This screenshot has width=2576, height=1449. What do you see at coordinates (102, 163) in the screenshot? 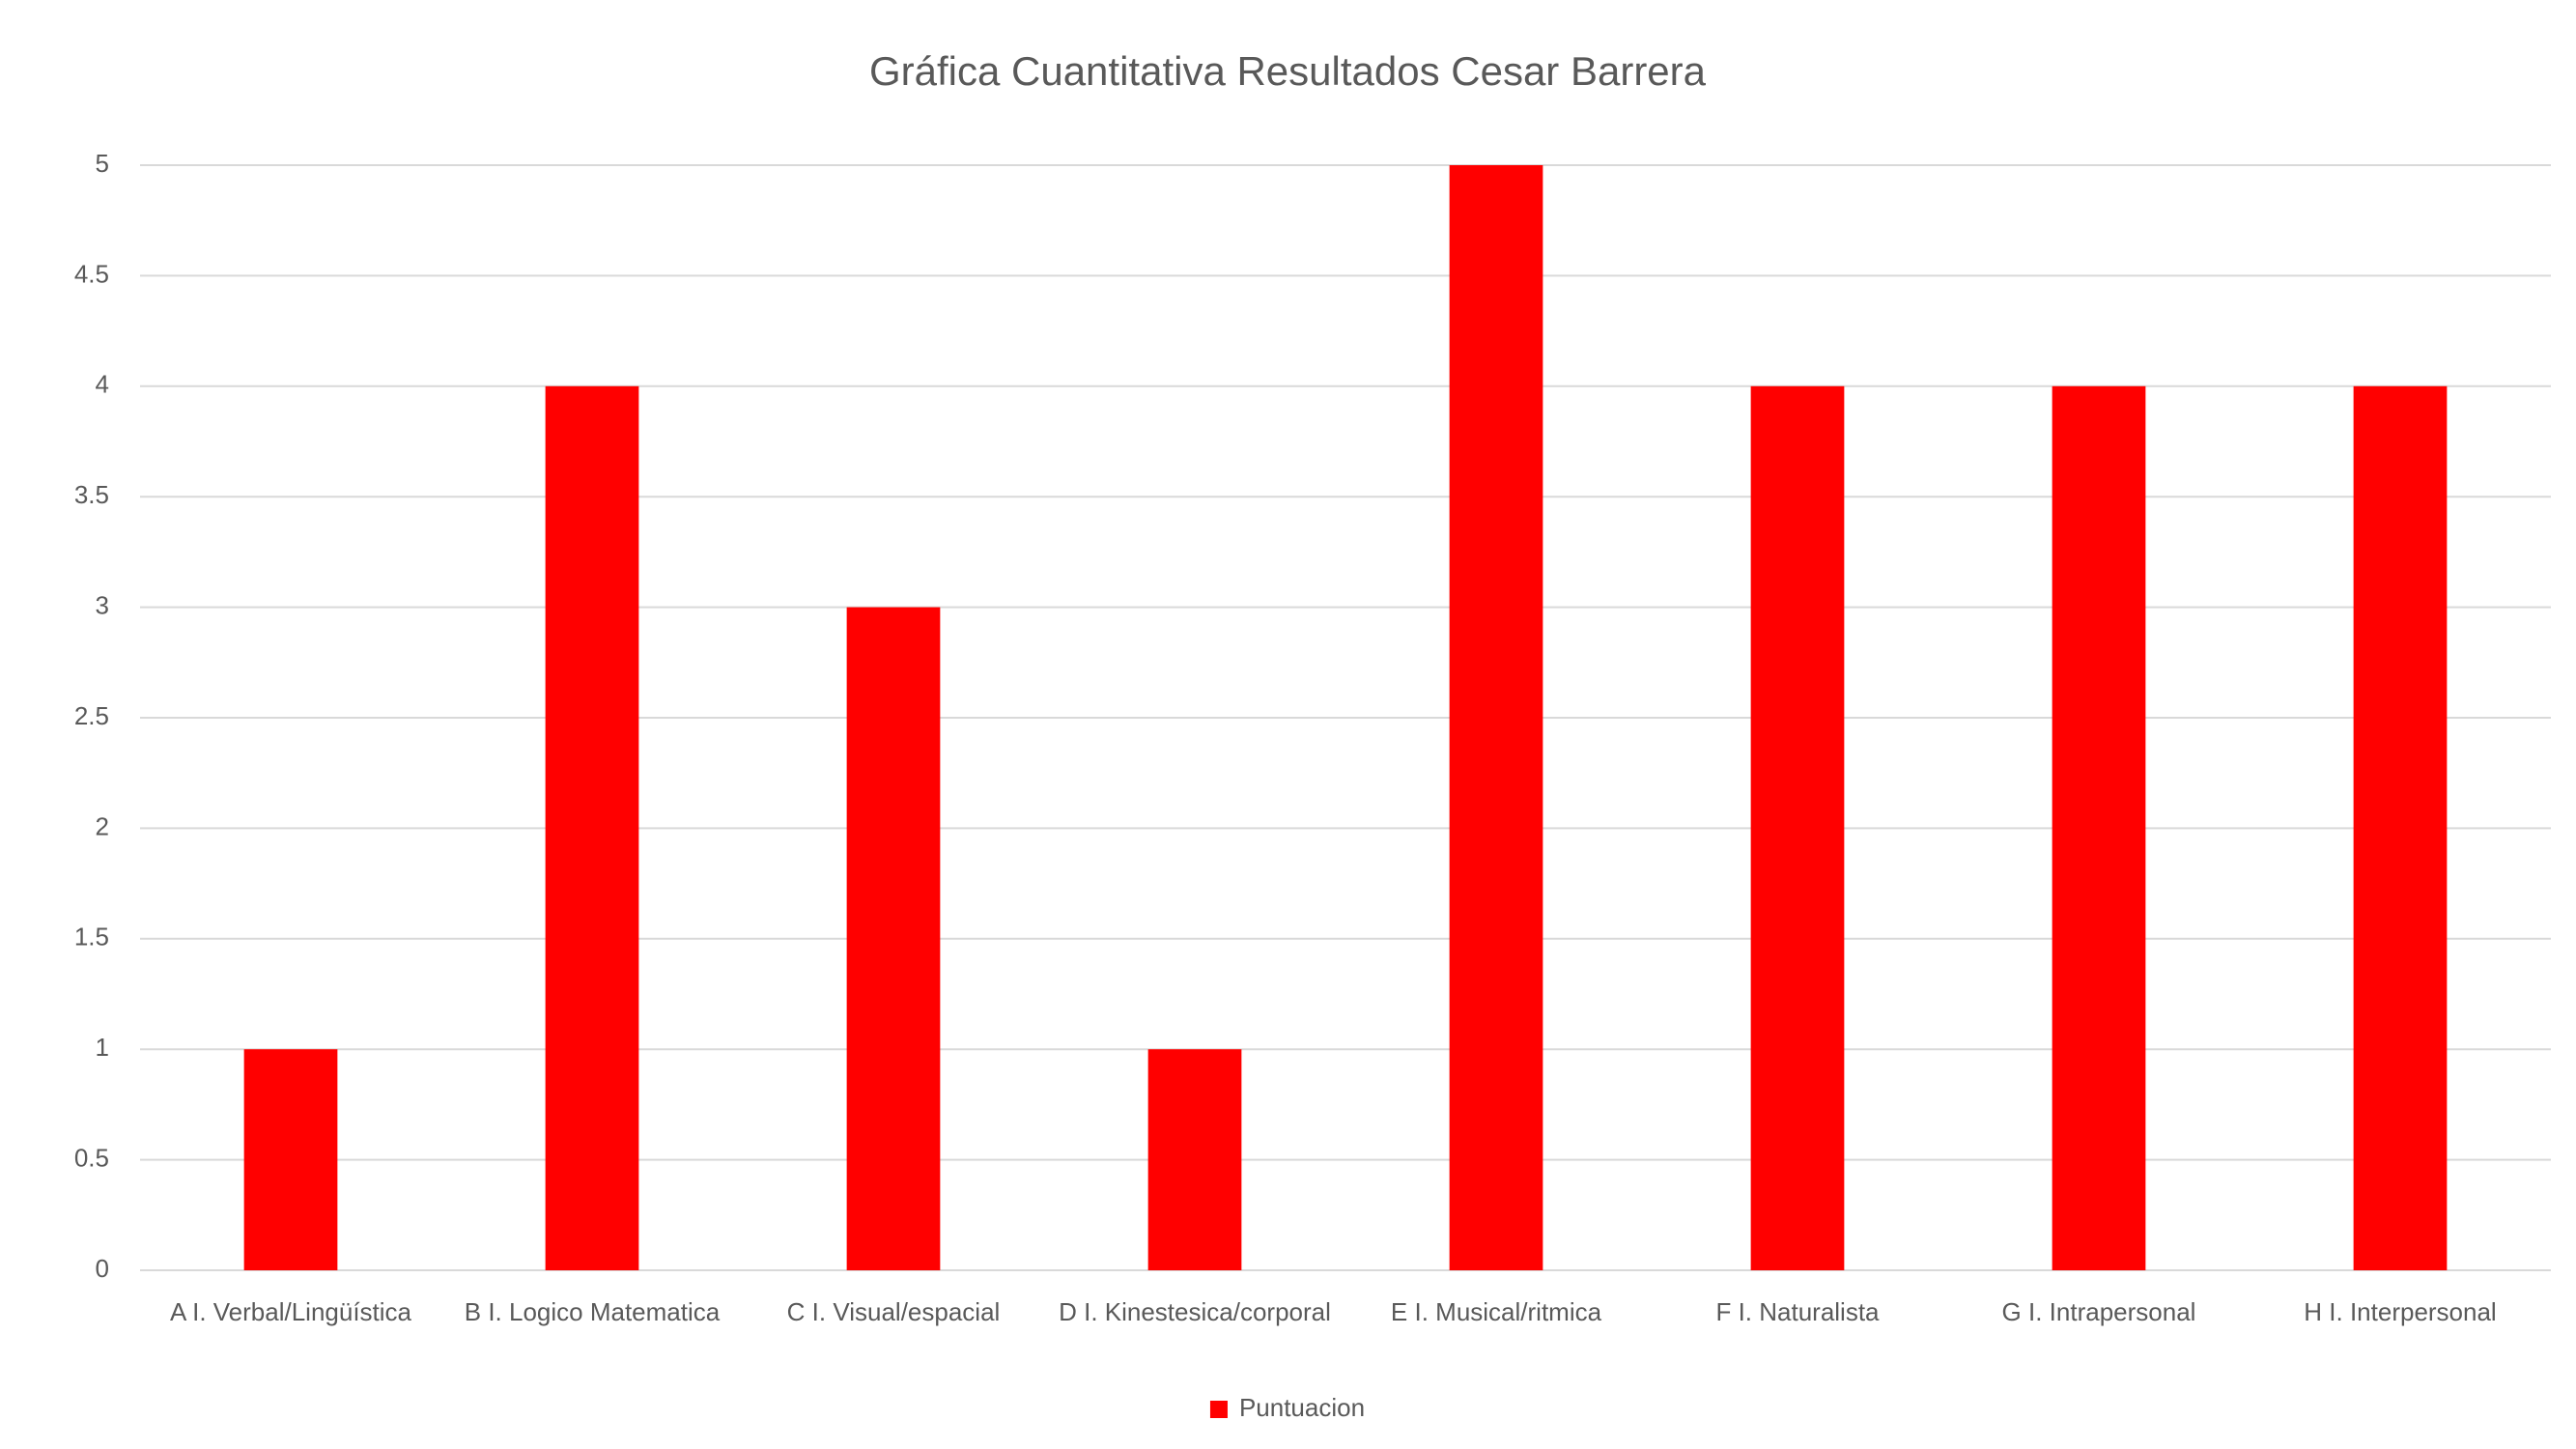
I see `y-tick-label: 5` at bounding box center [102, 163].